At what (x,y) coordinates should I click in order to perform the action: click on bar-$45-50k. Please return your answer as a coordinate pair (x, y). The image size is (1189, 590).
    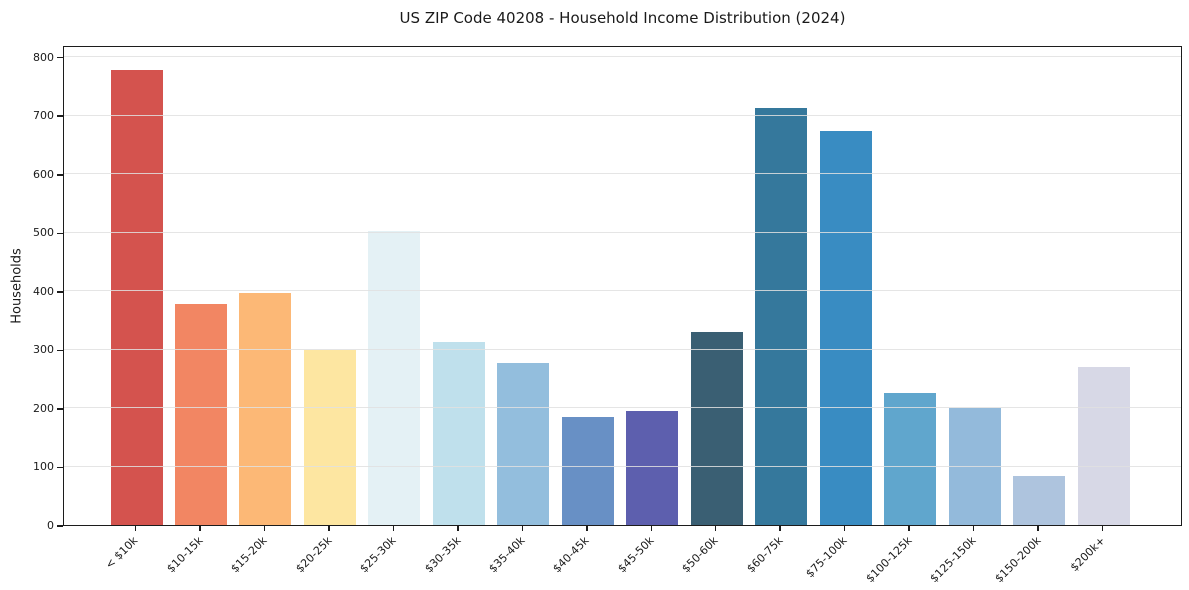
    Looking at the image, I should click on (652, 468).